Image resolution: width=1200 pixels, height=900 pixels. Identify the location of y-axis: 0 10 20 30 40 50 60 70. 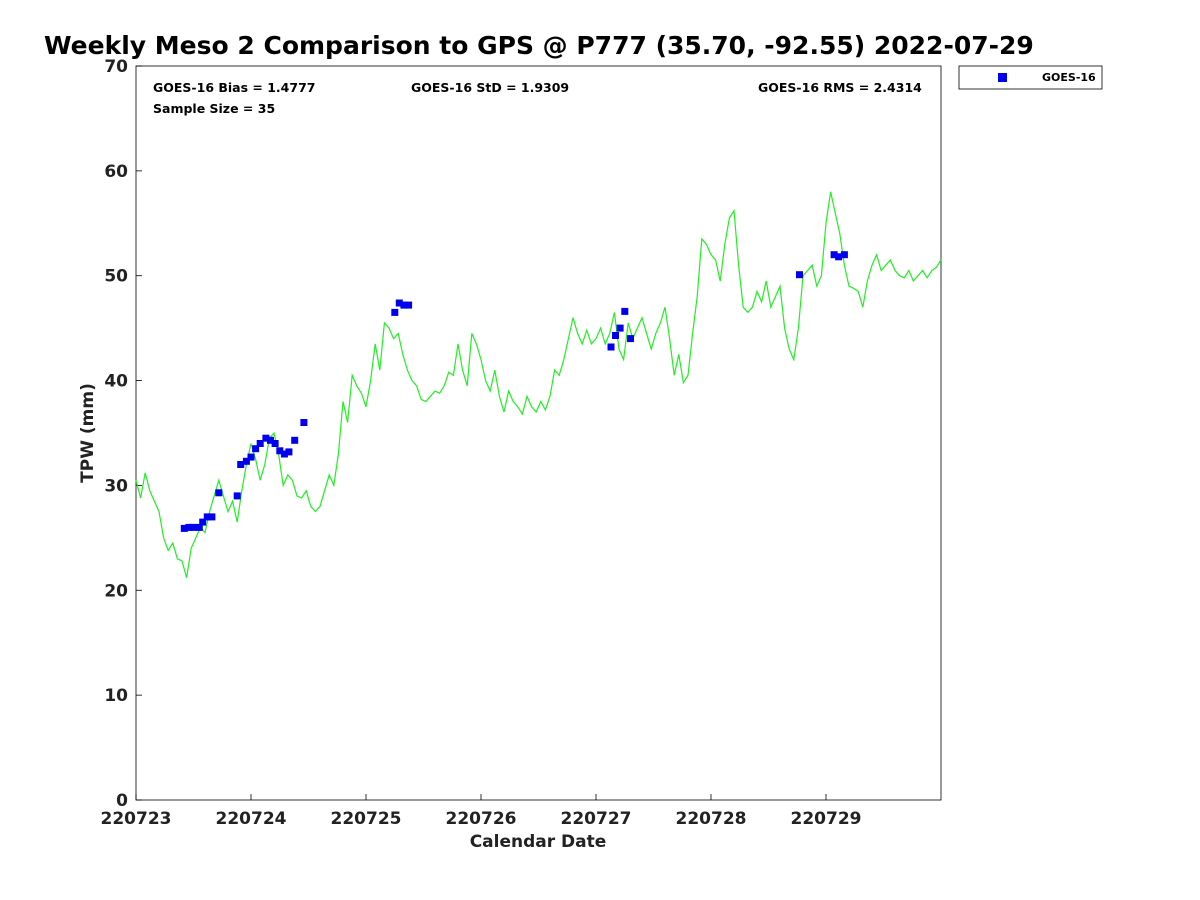
(123, 434).